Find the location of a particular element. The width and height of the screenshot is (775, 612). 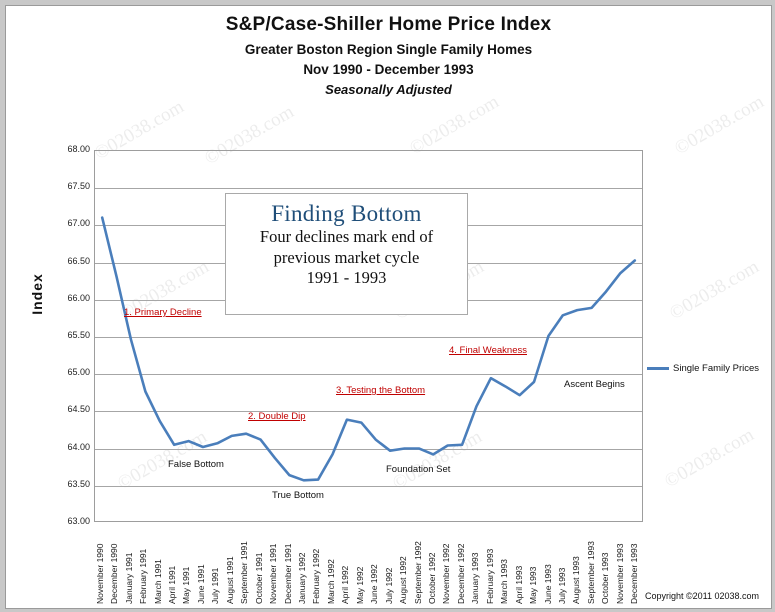

x-axis-tick-label: May 1992 is located at coordinates (359, 585).